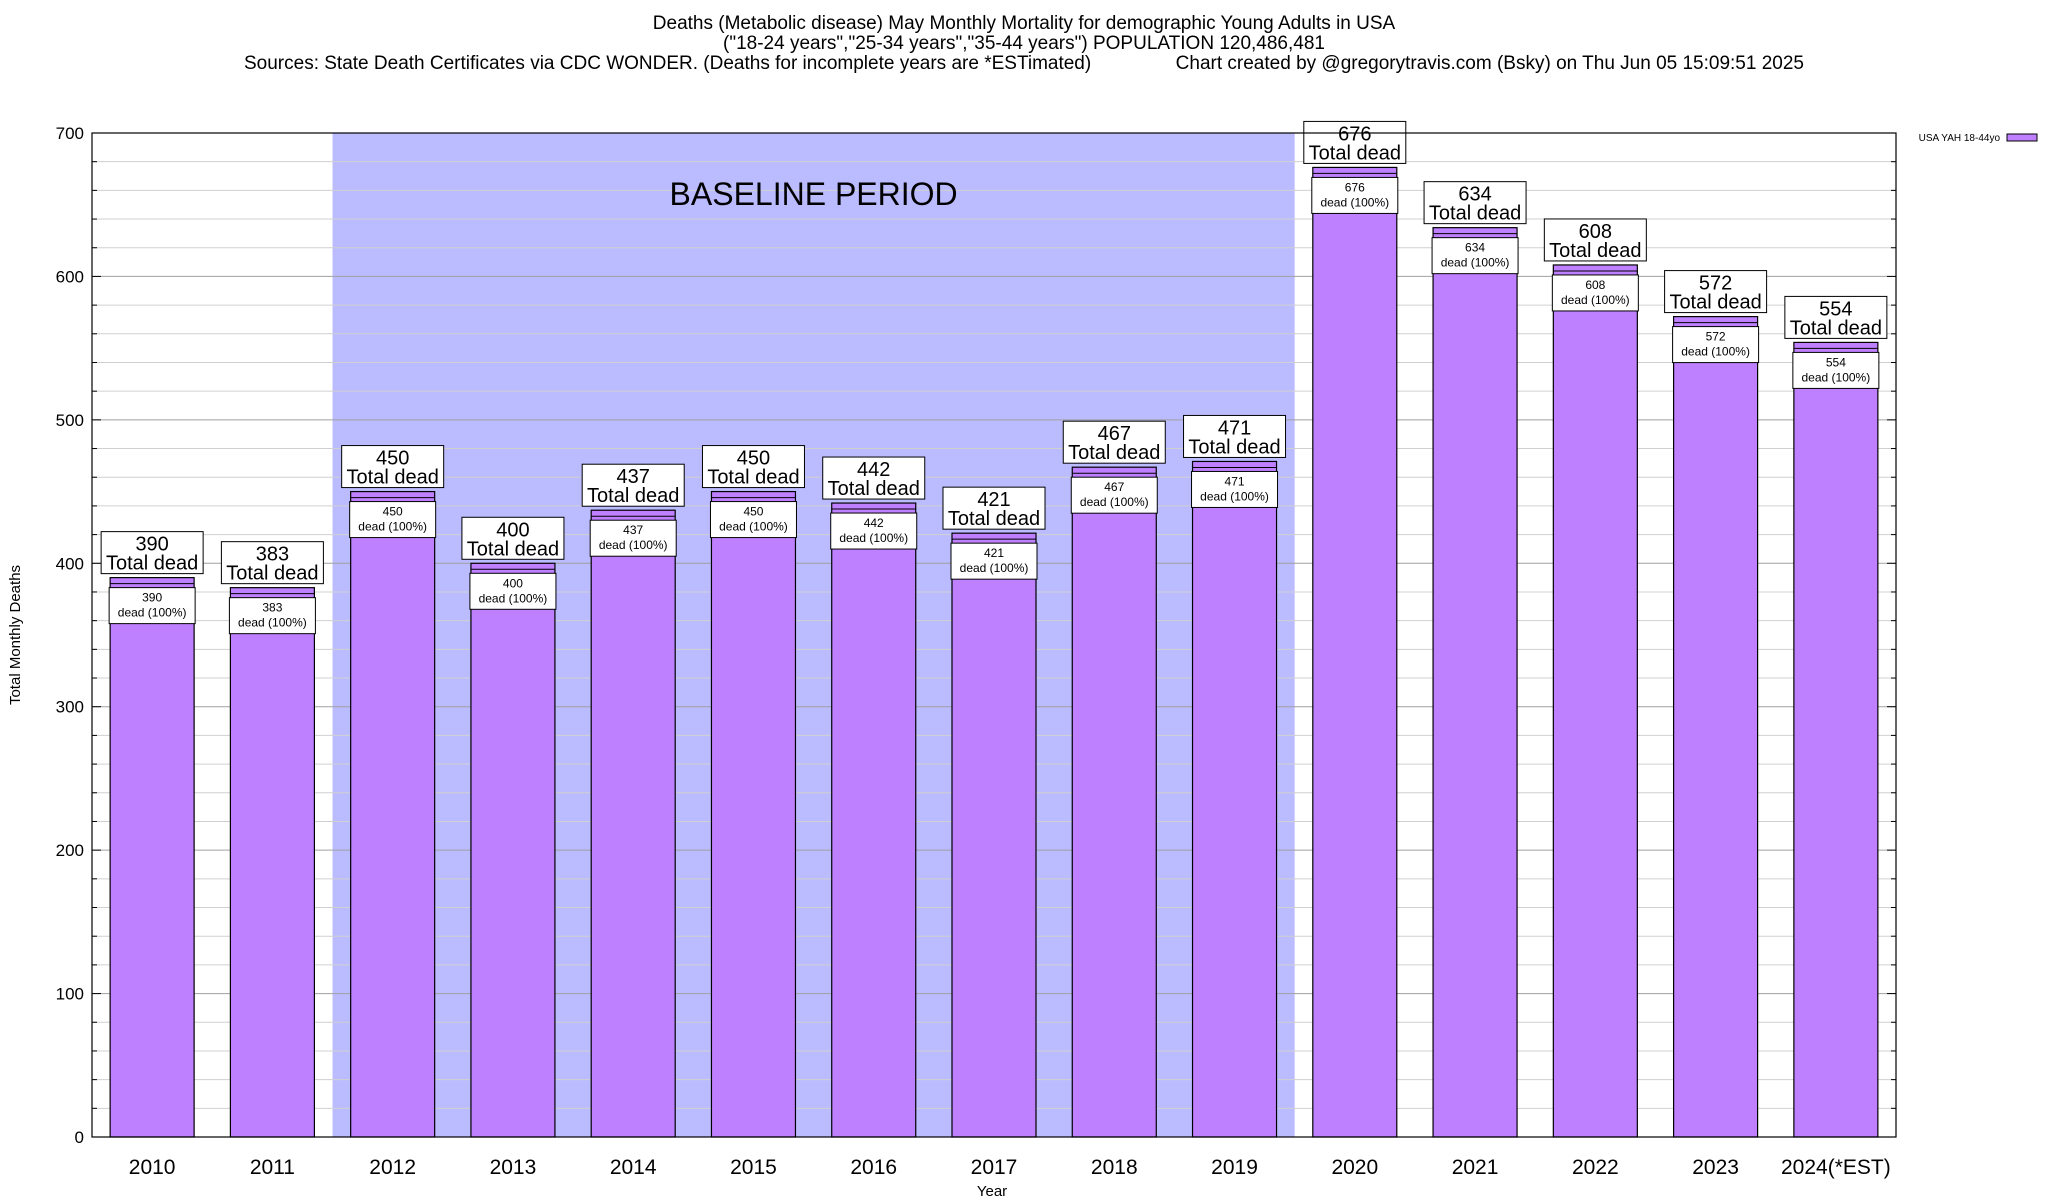  What do you see at coordinates (151, 545) in the screenshot?
I see `bar-top-value-label: 390` at bounding box center [151, 545].